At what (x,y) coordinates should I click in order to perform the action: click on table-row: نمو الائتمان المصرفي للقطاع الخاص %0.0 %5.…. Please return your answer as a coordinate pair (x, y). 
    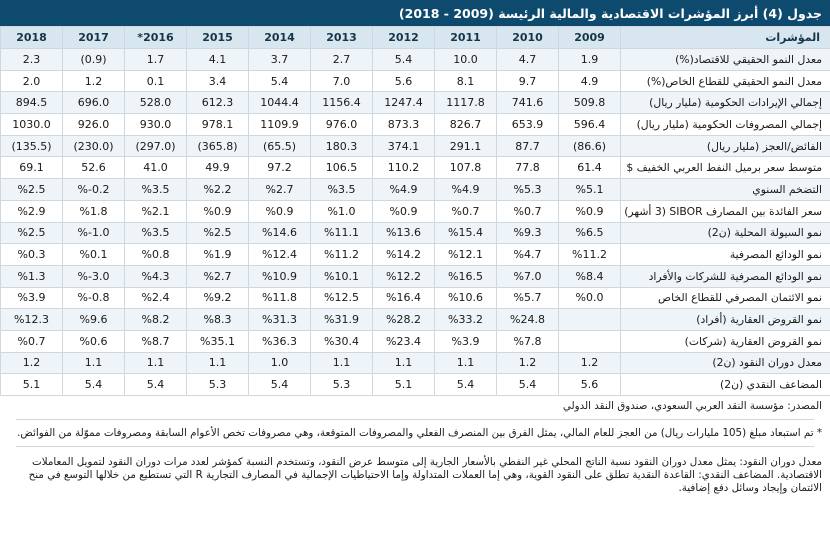
    Looking at the image, I should click on (415, 298).